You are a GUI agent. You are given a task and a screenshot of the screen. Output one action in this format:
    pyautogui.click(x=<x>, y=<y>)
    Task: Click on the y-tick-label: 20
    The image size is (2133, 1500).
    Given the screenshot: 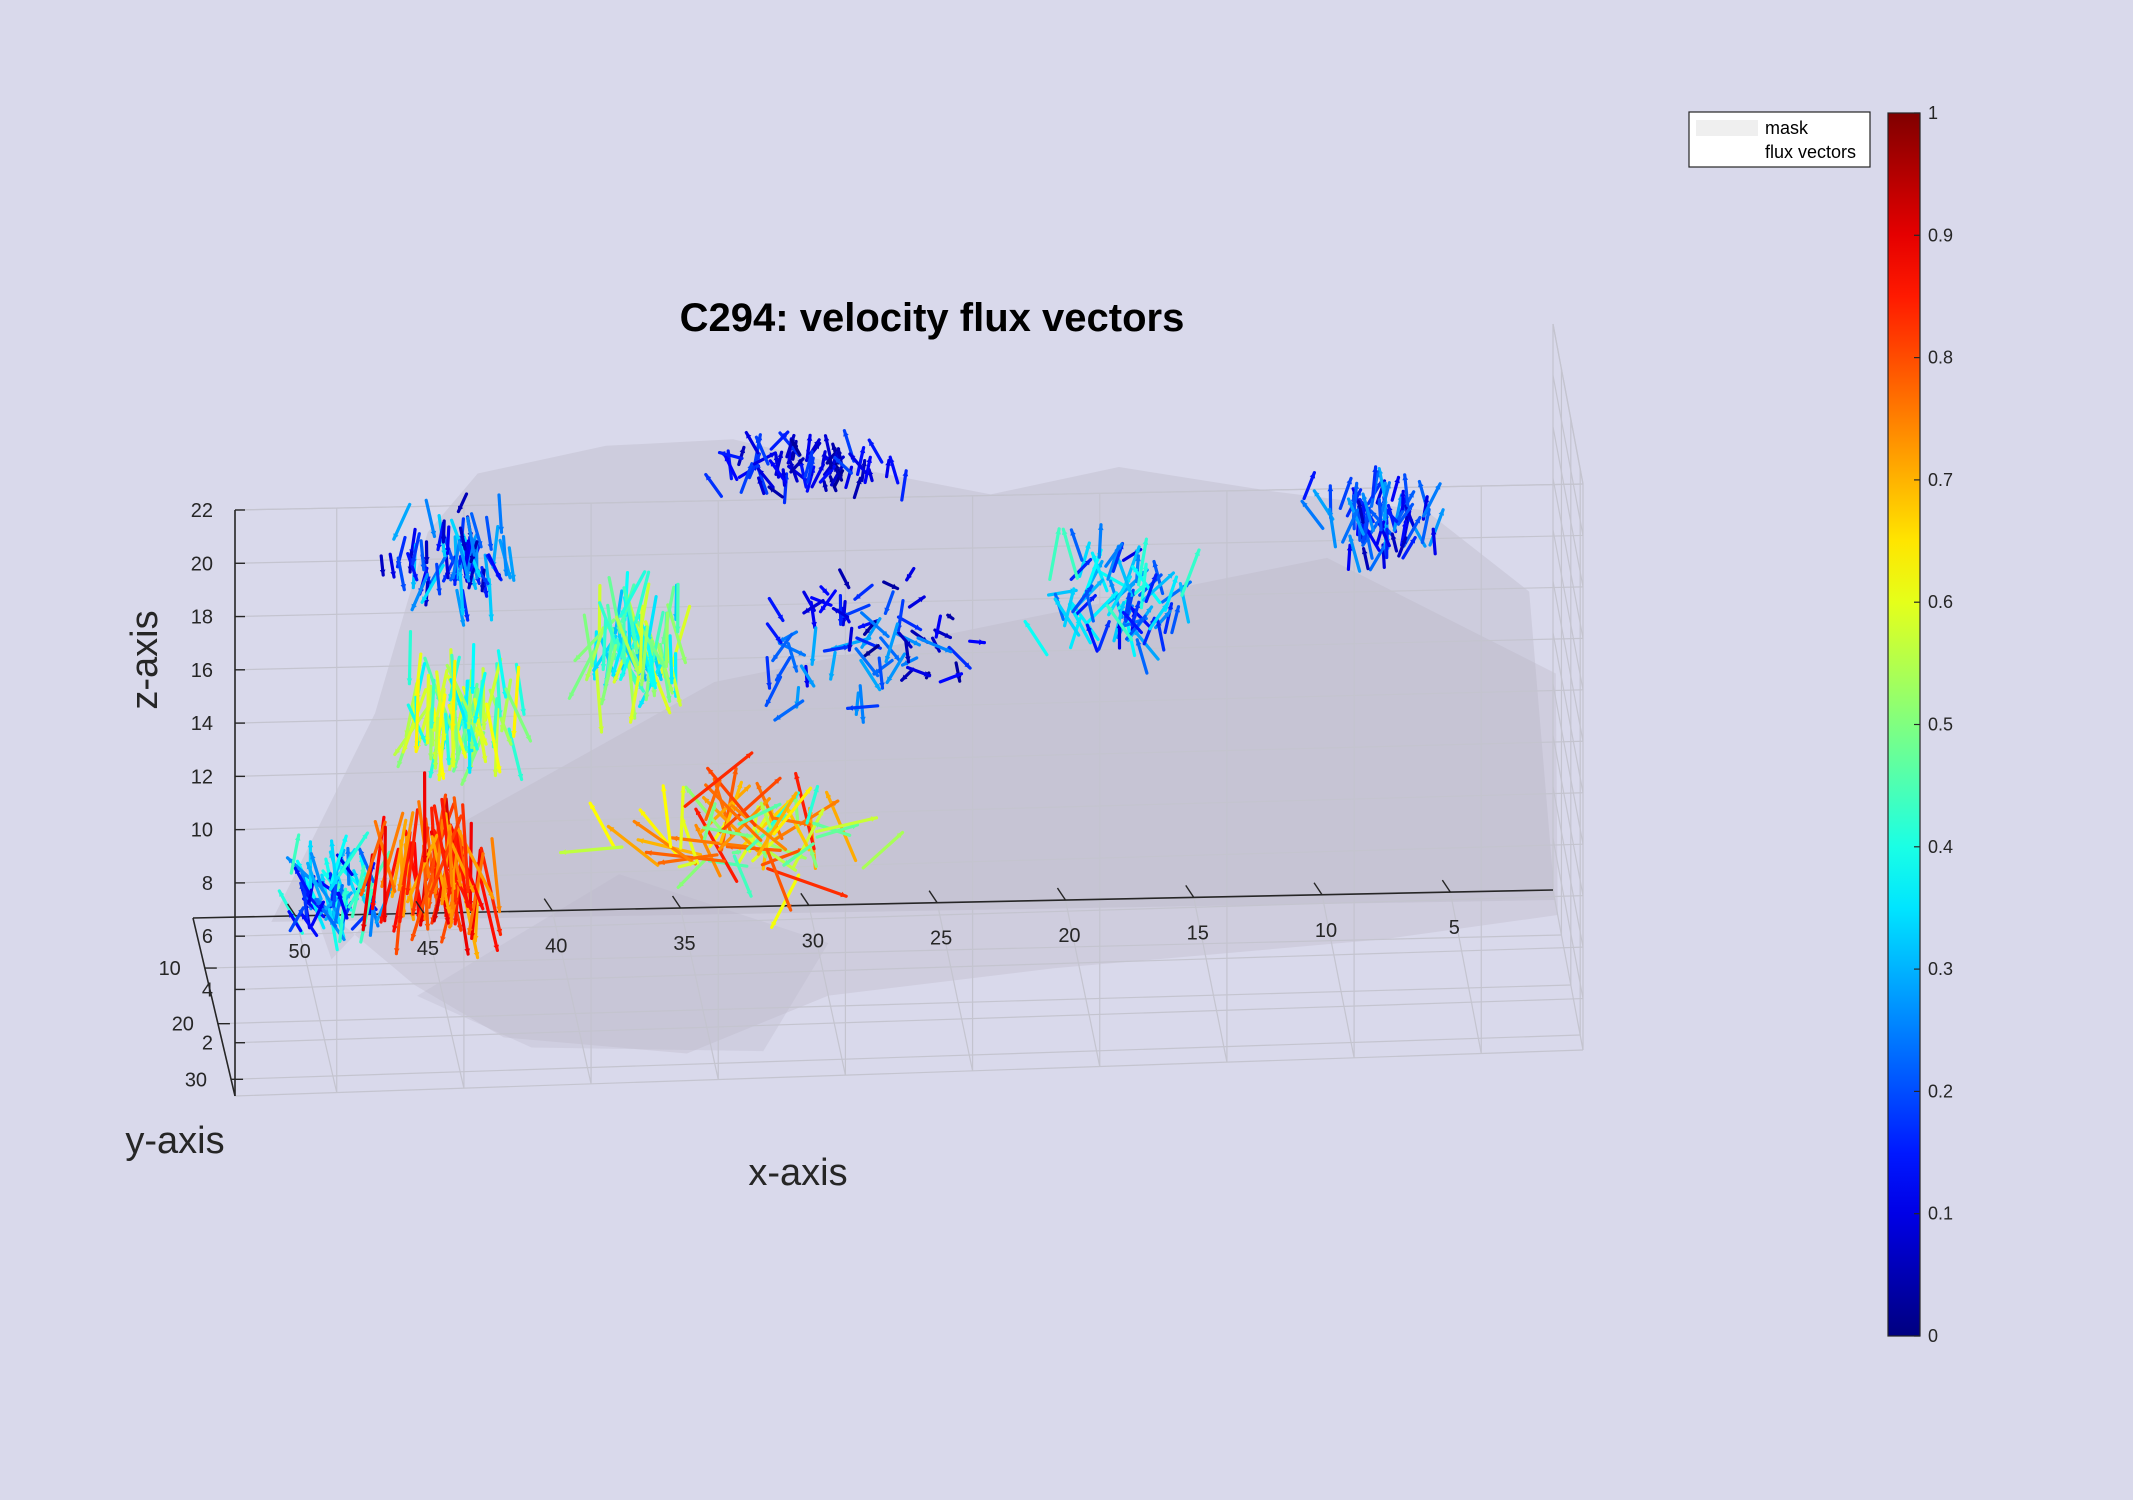 What is the action you would take?
    pyautogui.click(x=183, y=1025)
    